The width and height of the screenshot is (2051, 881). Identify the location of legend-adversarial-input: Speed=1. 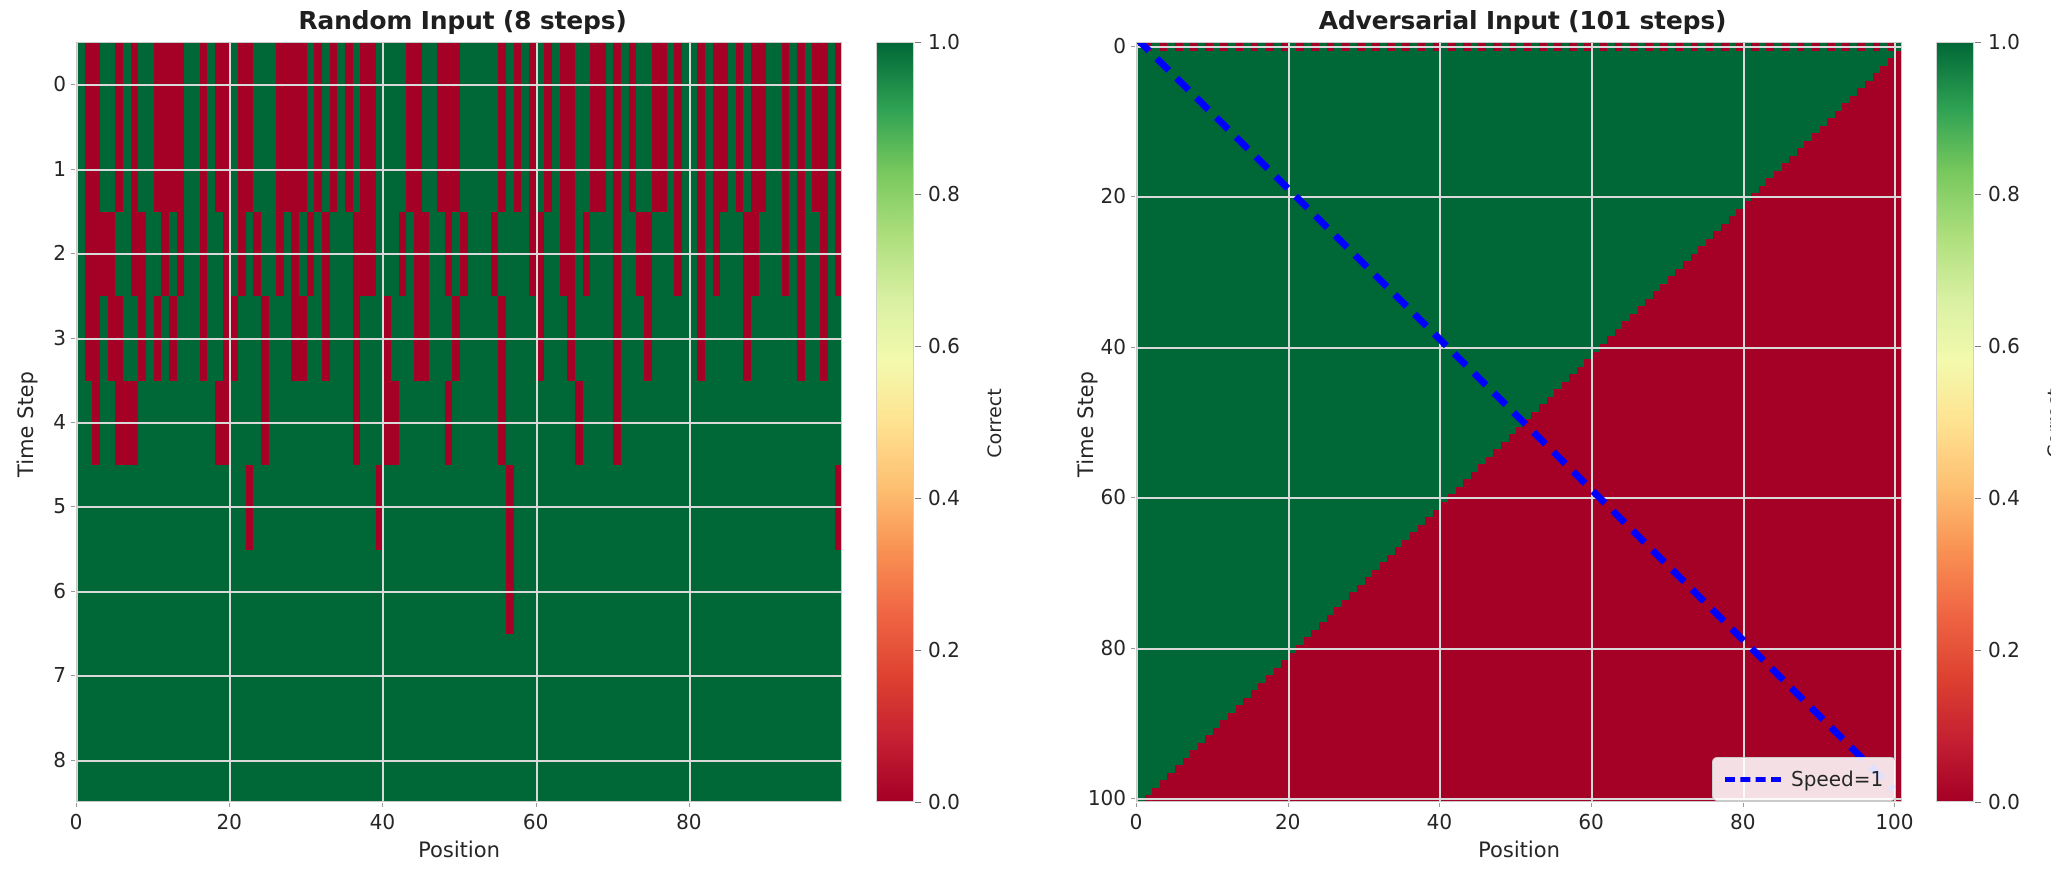
(1804, 779).